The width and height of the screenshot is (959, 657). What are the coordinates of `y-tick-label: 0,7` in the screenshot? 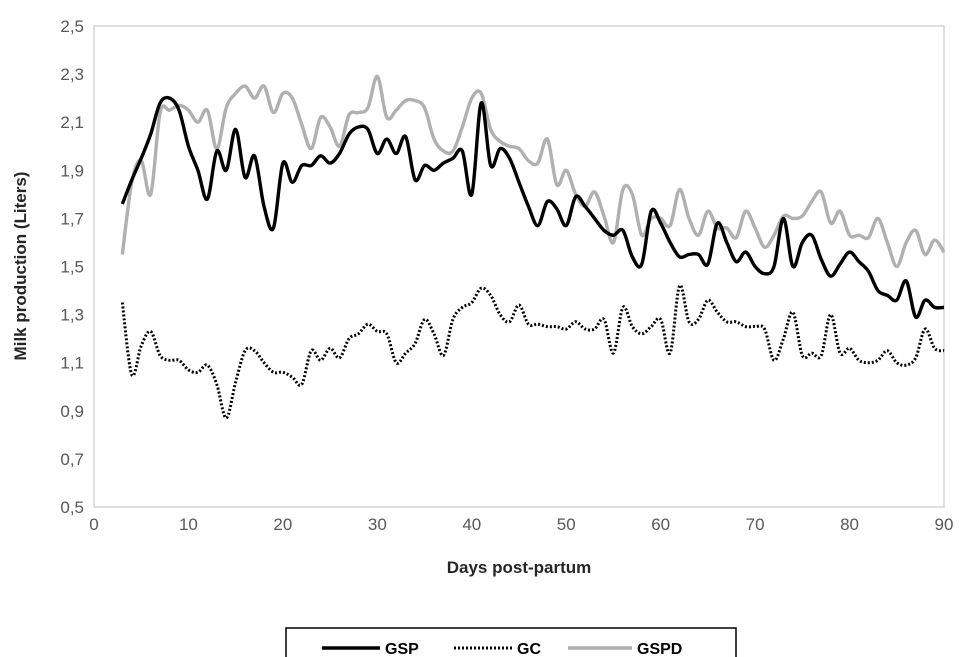 It's located at (72, 459).